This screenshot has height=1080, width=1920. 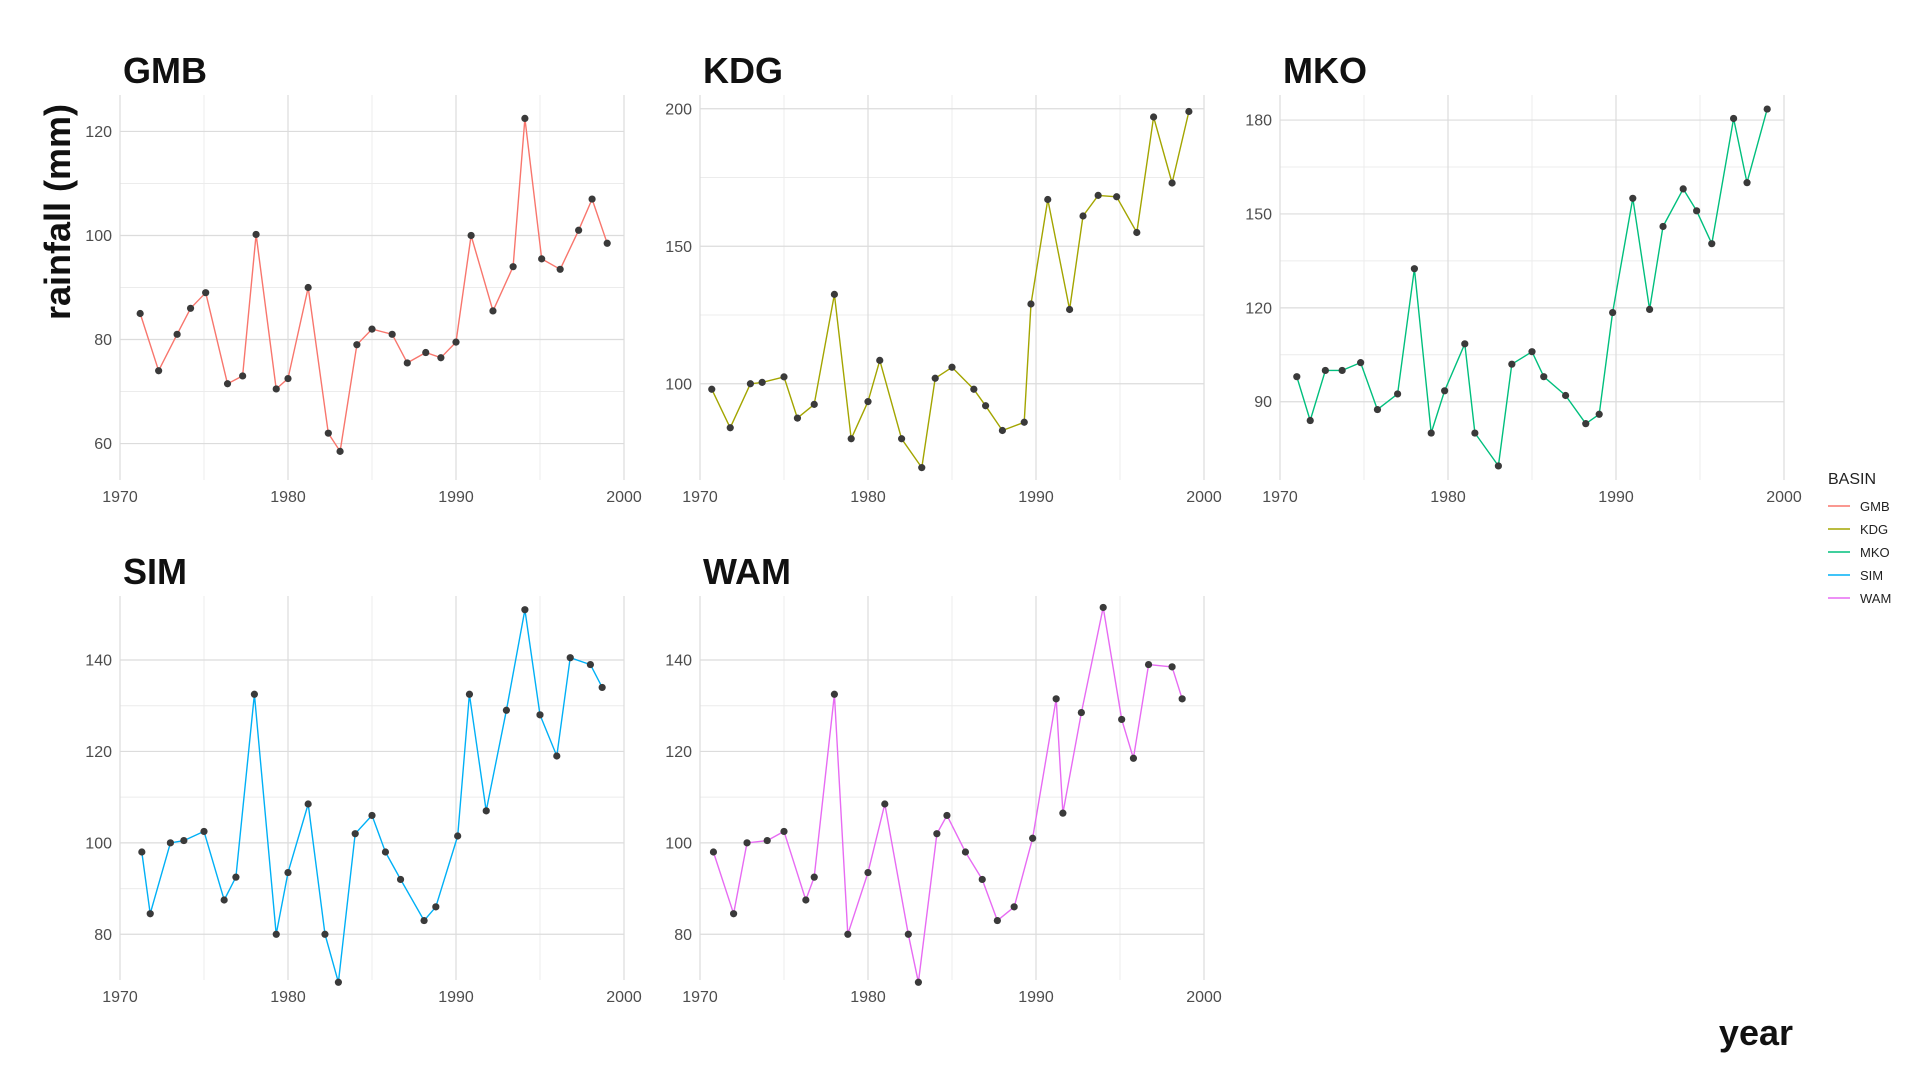 I want to click on panel-sim: 1970 1980 1990 2000 80 100 120 140 SIM, so click(x=363, y=778).